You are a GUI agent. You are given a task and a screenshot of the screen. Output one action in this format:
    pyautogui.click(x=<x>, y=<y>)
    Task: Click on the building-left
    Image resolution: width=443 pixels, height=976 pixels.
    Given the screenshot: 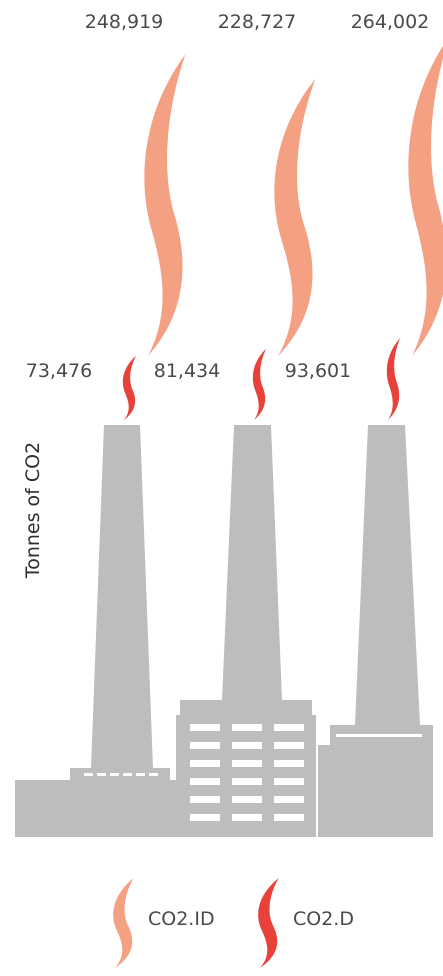 What is the action you would take?
    pyautogui.click(x=97, y=808)
    